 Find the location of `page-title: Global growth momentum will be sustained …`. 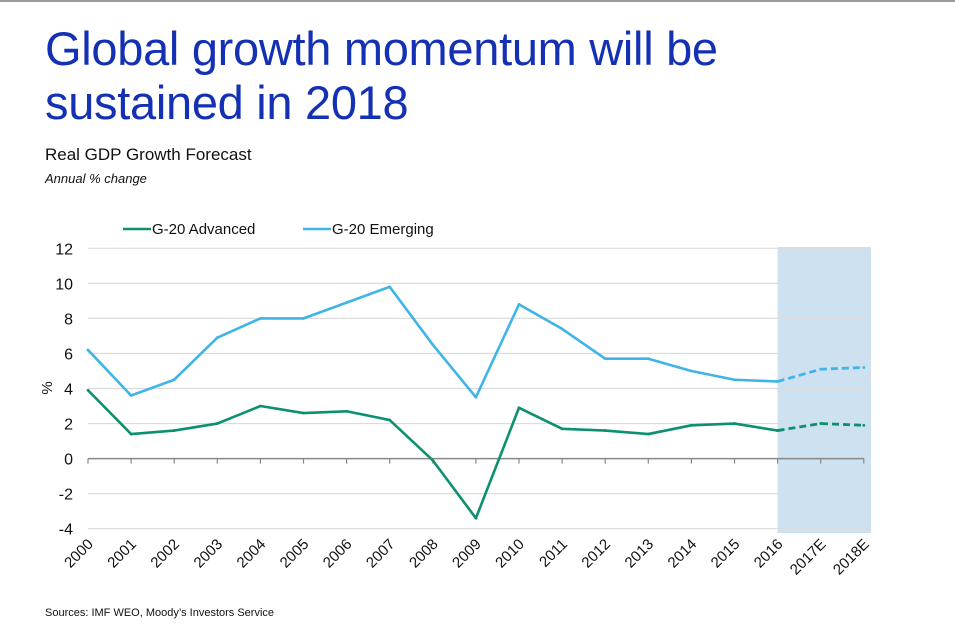

page-title: Global growth momentum will be sustained … is located at coordinates (381, 76).